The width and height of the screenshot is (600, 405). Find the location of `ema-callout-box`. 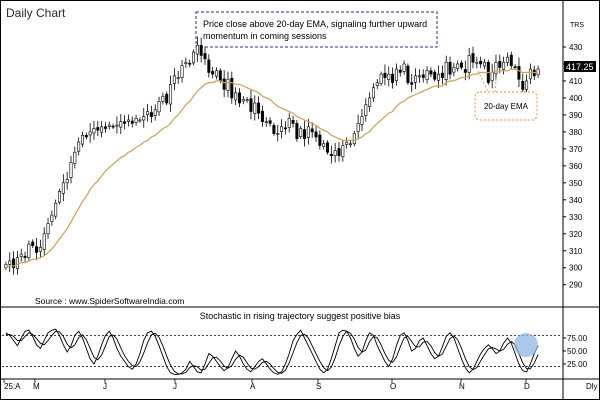

ema-callout-box is located at coordinates (506, 106).